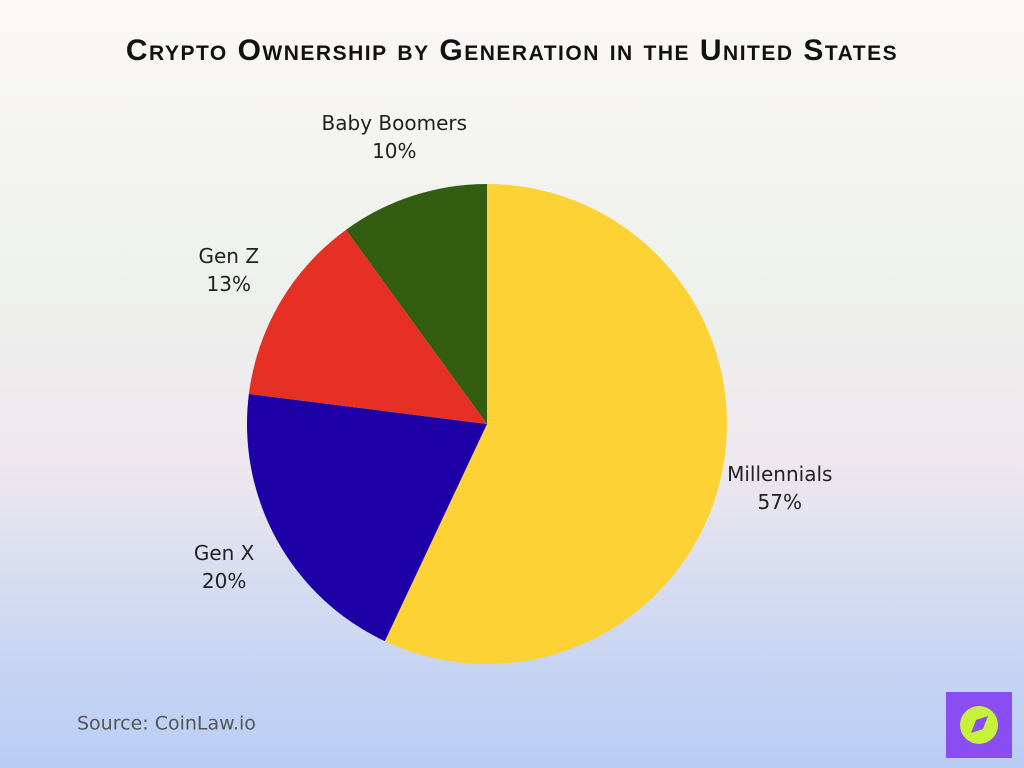 Image resolution: width=1024 pixels, height=768 pixels. What do you see at coordinates (229, 284) in the screenshot?
I see `slice-value-label: 13%` at bounding box center [229, 284].